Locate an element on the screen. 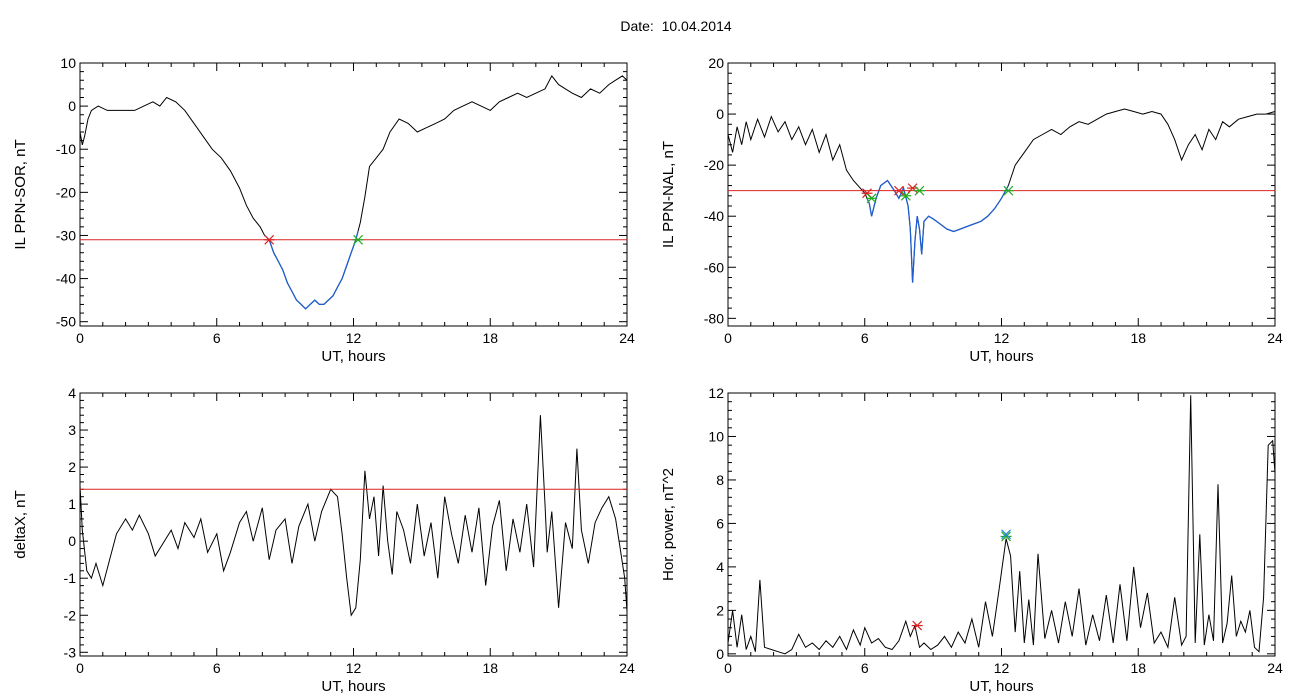  y-axis-title: Hor. power, nT^2 is located at coordinates (668, 524).